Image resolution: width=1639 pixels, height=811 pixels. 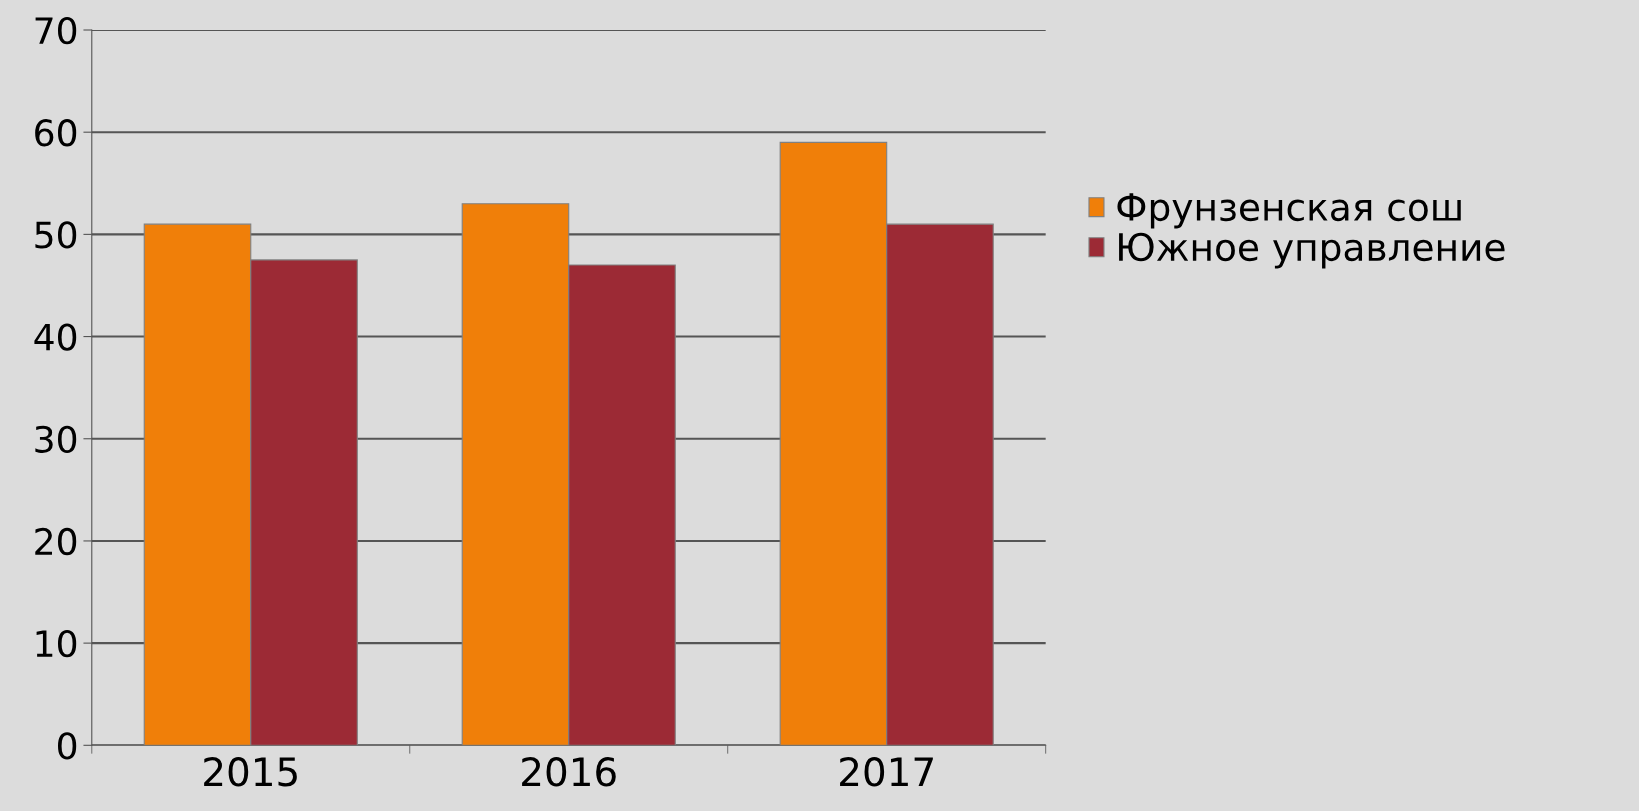 I want to click on y-tick-label: 30, so click(x=56, y=439).